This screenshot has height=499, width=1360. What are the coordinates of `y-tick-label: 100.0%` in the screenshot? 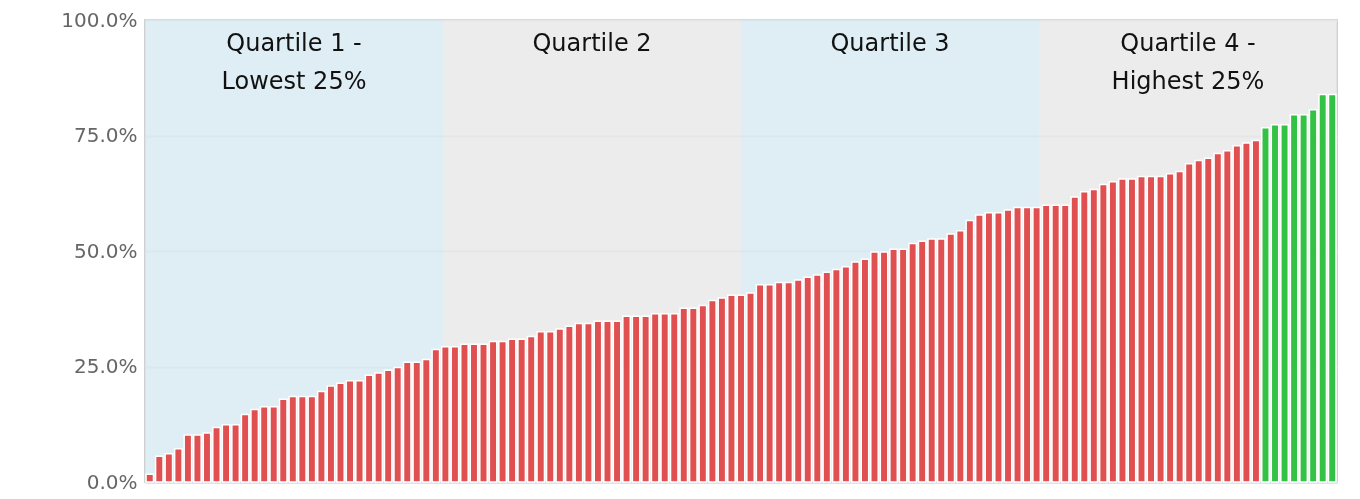 It's located at (99, 19).